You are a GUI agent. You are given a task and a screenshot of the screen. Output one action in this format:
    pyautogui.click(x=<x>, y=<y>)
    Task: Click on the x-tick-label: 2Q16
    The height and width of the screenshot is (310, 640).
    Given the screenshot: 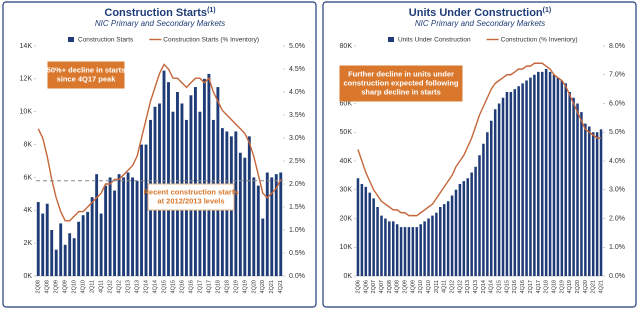 What is the action you would take?
    pyautogui.click(x=515, y=286)
    